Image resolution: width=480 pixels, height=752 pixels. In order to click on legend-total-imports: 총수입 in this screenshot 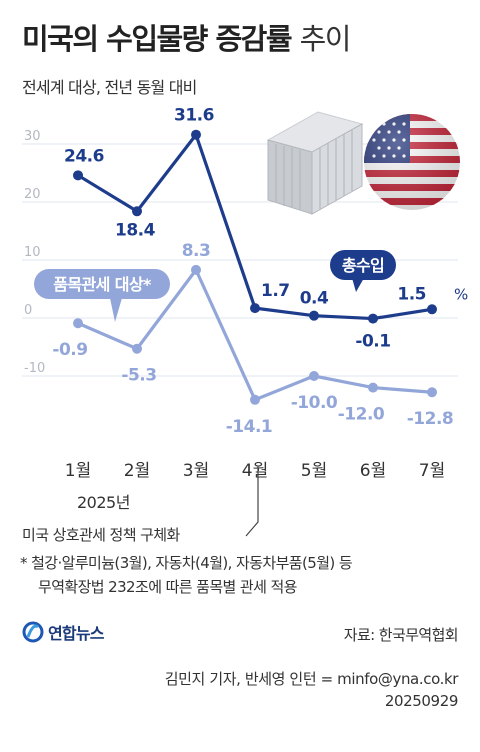, I will do `click(363, 271)`.